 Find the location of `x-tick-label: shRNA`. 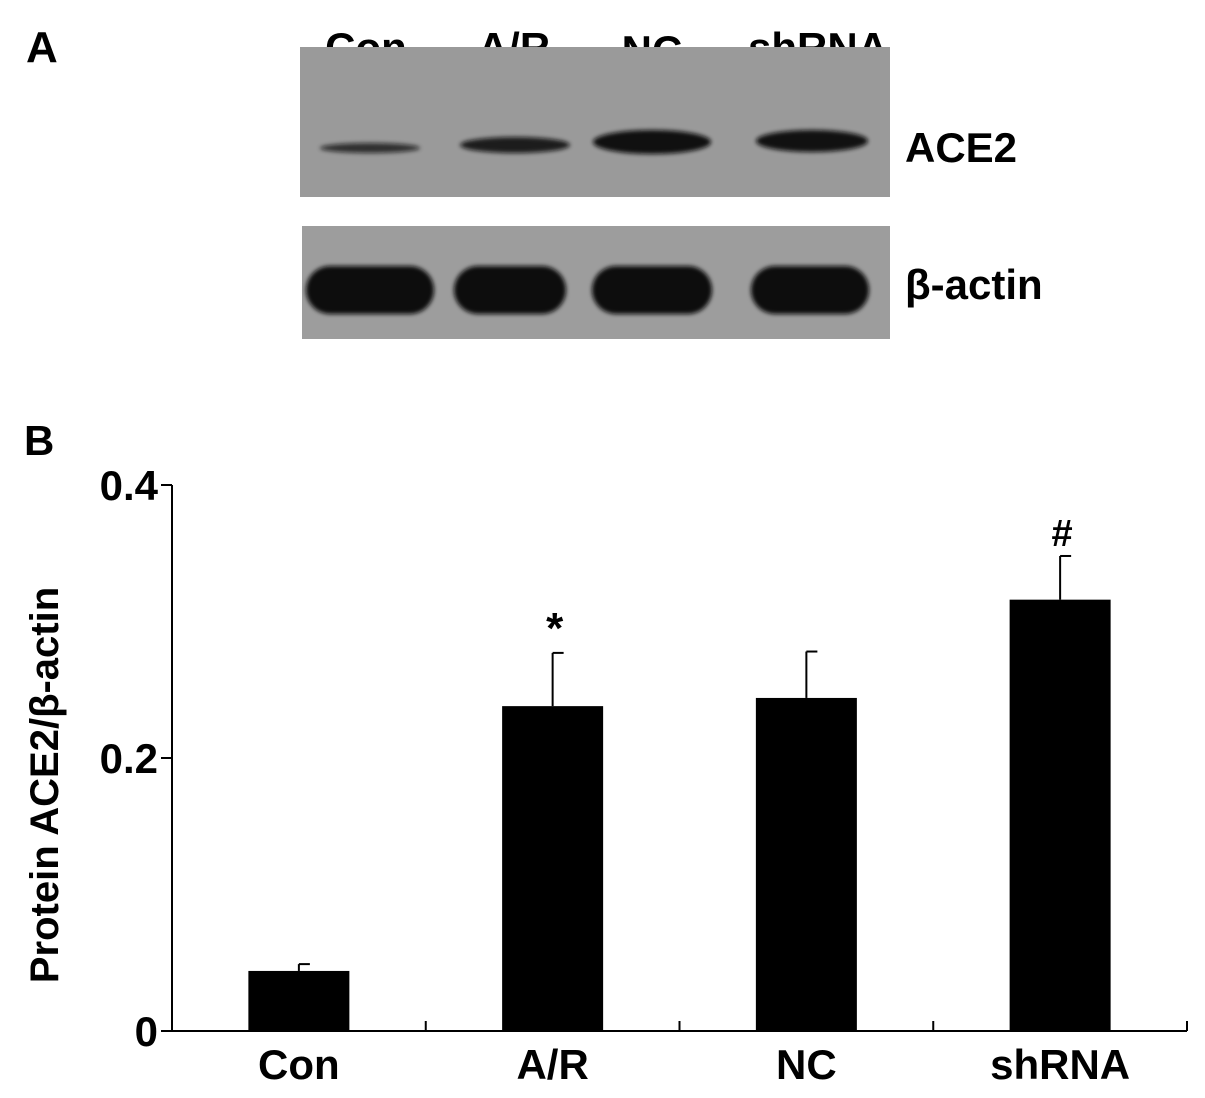

x-tick-label: shRNA is located at coordinates (1060, 1064).